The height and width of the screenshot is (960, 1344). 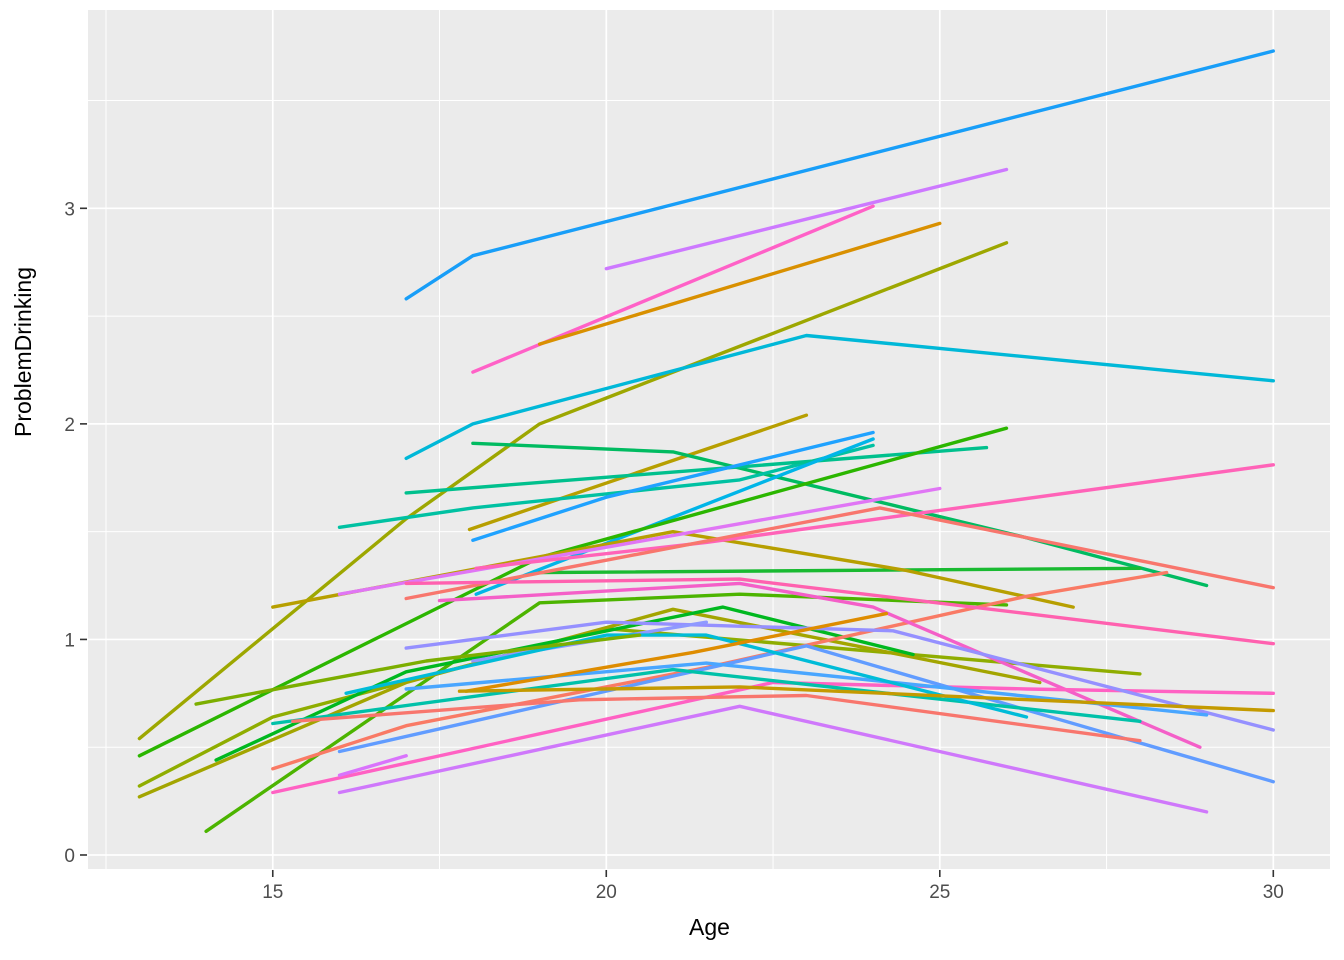 I want to click on subject-seagreen-decl, so click(x=840, y=514).